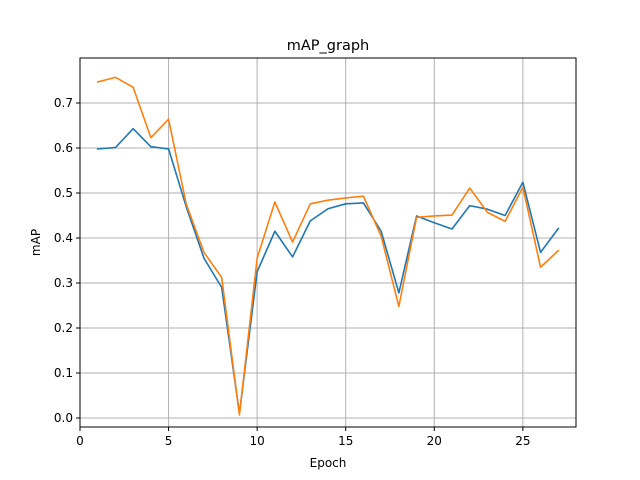  I want to click on y-tick-label: 0.5, so click(63, 193).